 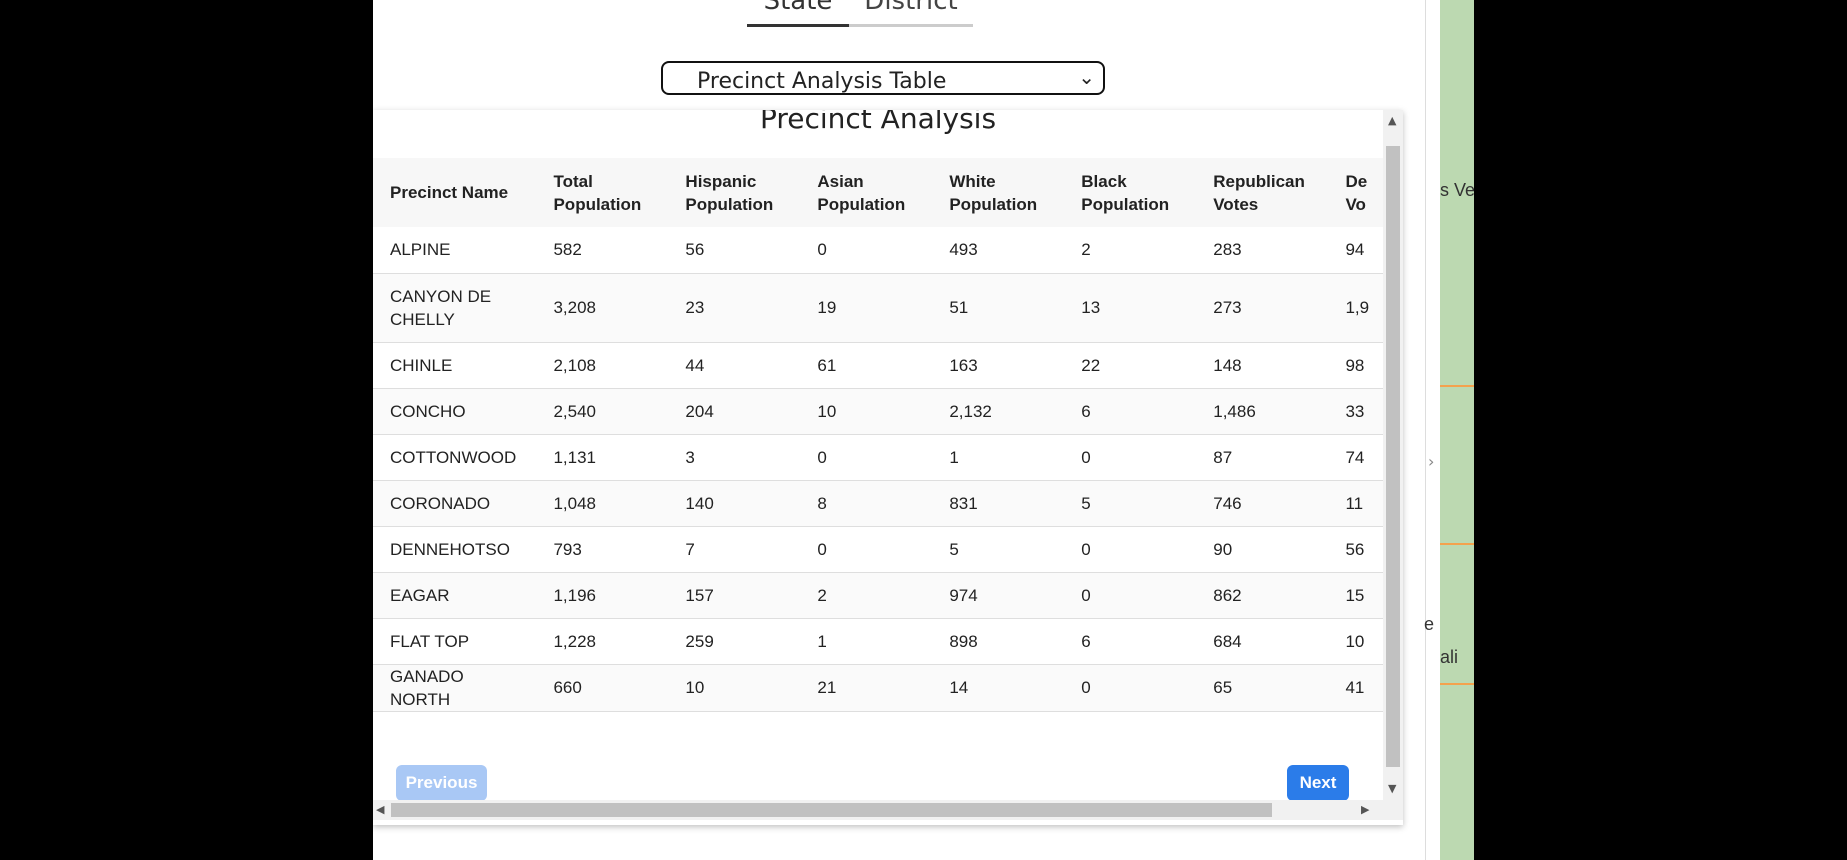 I want to click on table-cell: 98, so click(x=1355, y=365).